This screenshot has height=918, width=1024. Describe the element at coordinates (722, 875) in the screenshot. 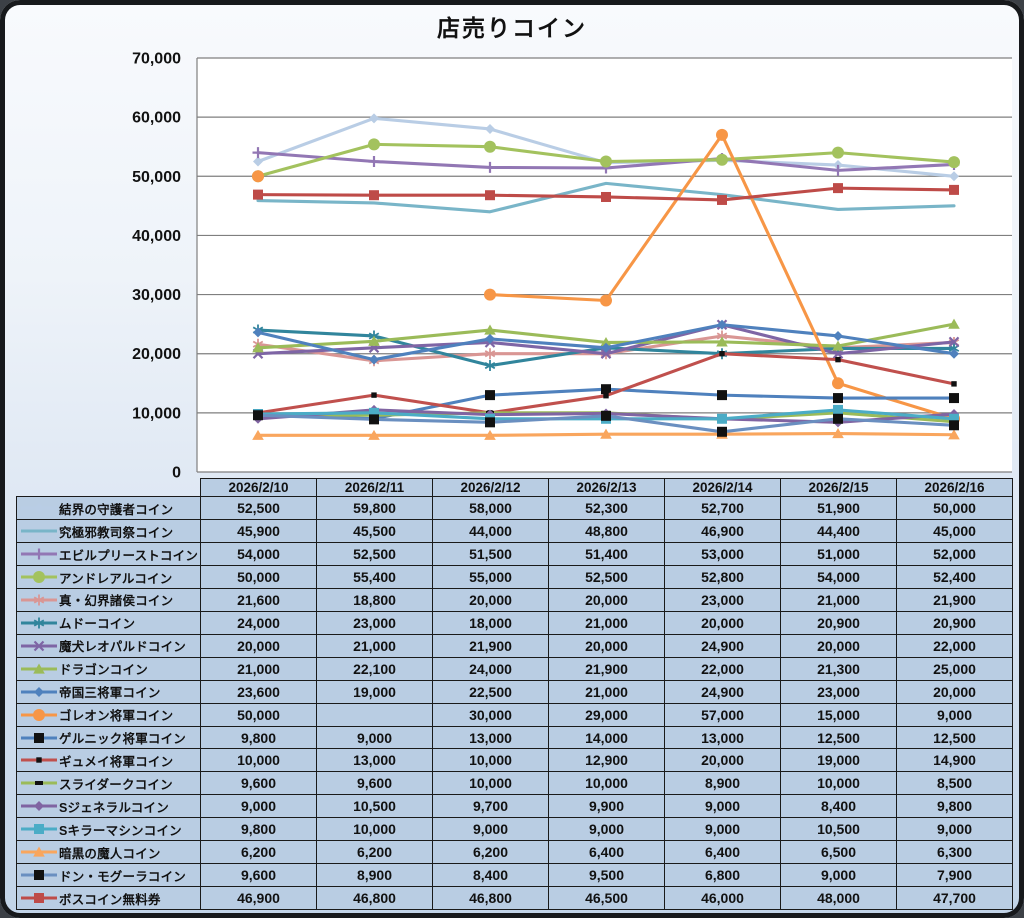

I see `value-cell: 6,800` at that location.